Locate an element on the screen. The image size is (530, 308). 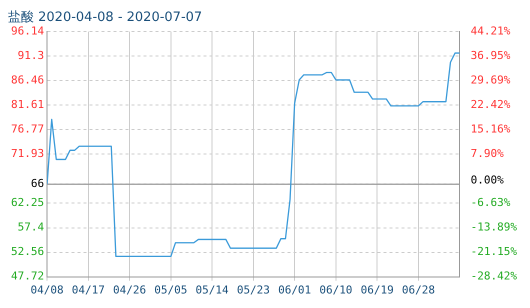
y-tick-label: 76.77 is located at coordinates (27, 129).